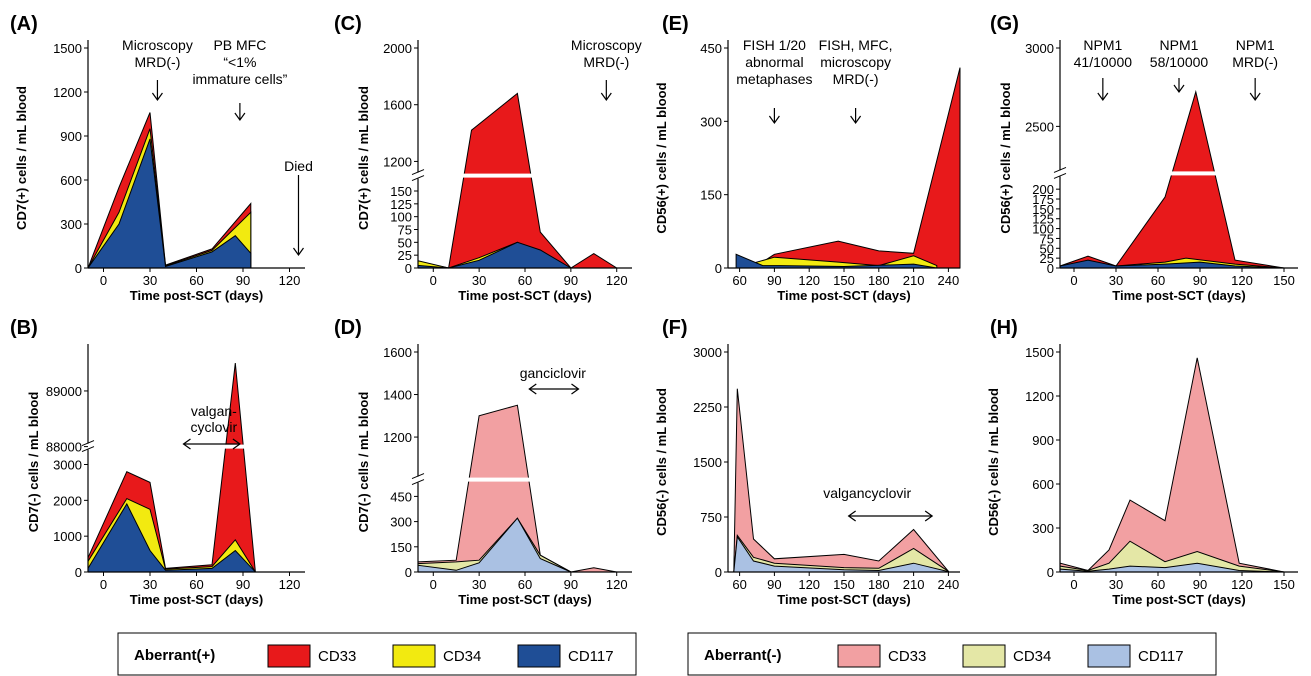  What do you see at coordinates (661, 462) in the screenshot?
I see `y-axis-title: CD56(-) cells / mL blood` at bounding box center [661, 462].